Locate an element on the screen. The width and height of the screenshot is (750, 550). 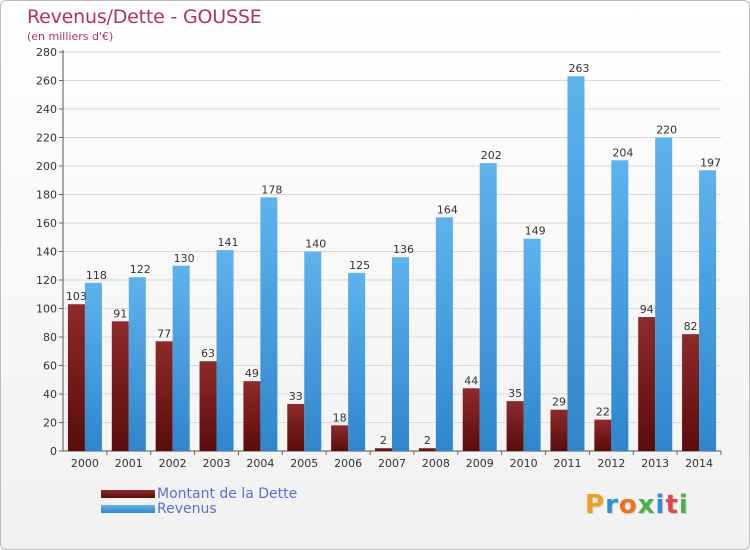
proxiti-logo: Proxiti is located at coordinates (637, 505).